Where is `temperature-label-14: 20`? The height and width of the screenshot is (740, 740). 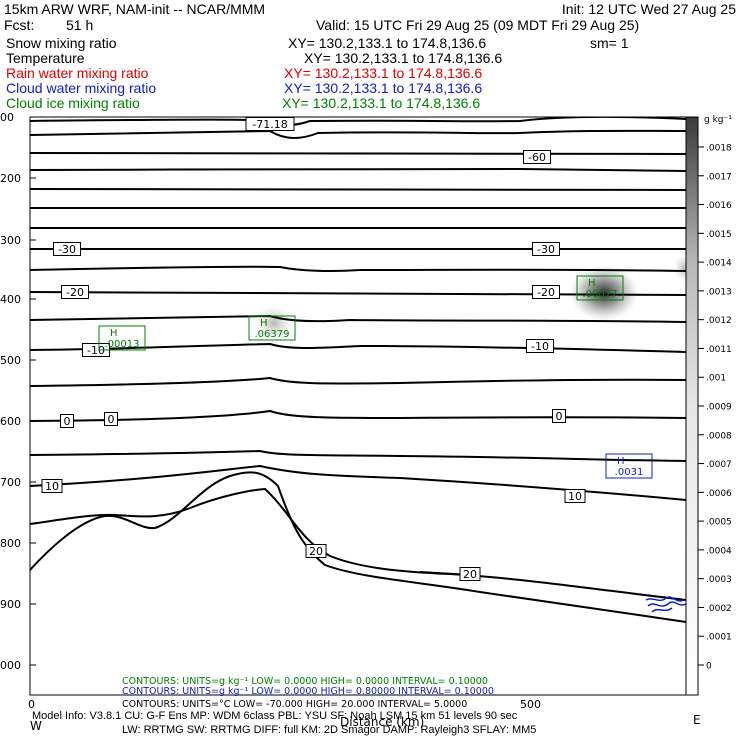
temperature-label-14: 20 is located at coordinates (470, 574).